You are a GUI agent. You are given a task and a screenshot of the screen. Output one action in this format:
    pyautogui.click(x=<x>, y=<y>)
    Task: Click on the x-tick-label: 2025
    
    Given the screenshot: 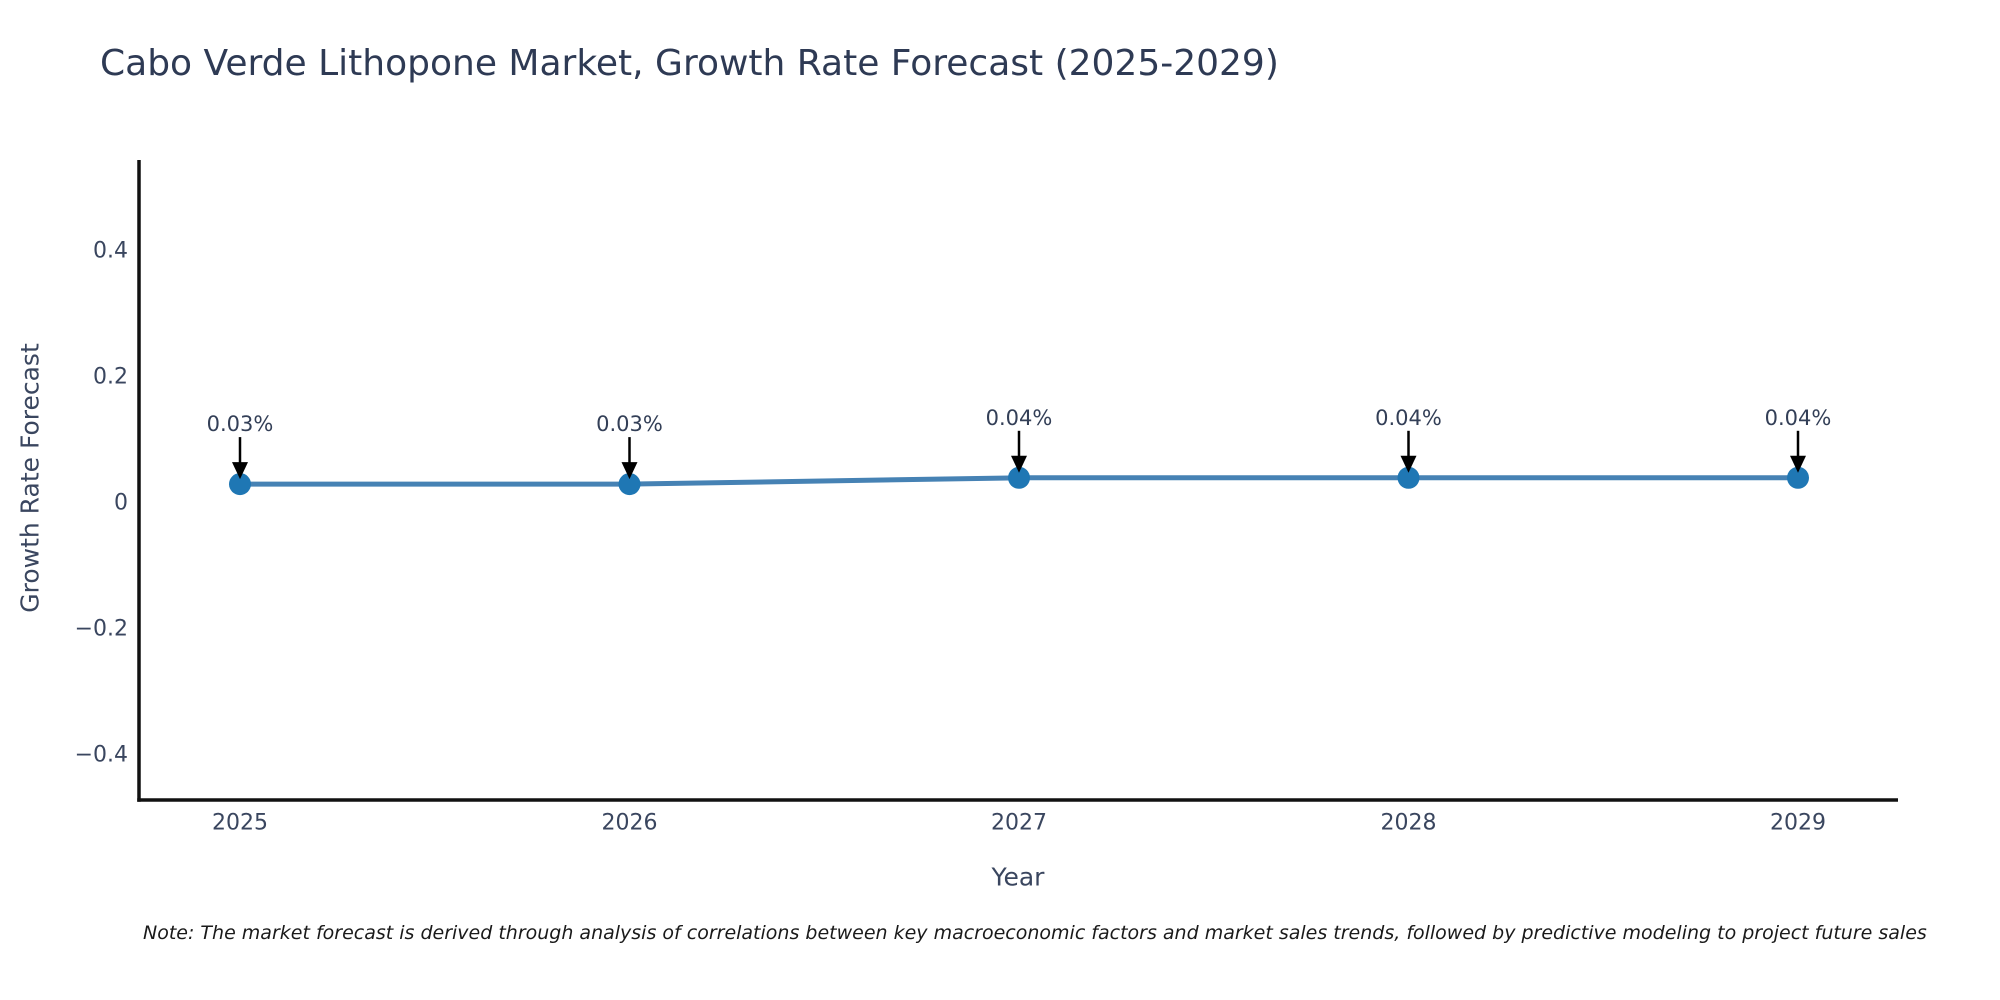 What is the action you would take?
    pyautogui.click(x=240, y=823)
    